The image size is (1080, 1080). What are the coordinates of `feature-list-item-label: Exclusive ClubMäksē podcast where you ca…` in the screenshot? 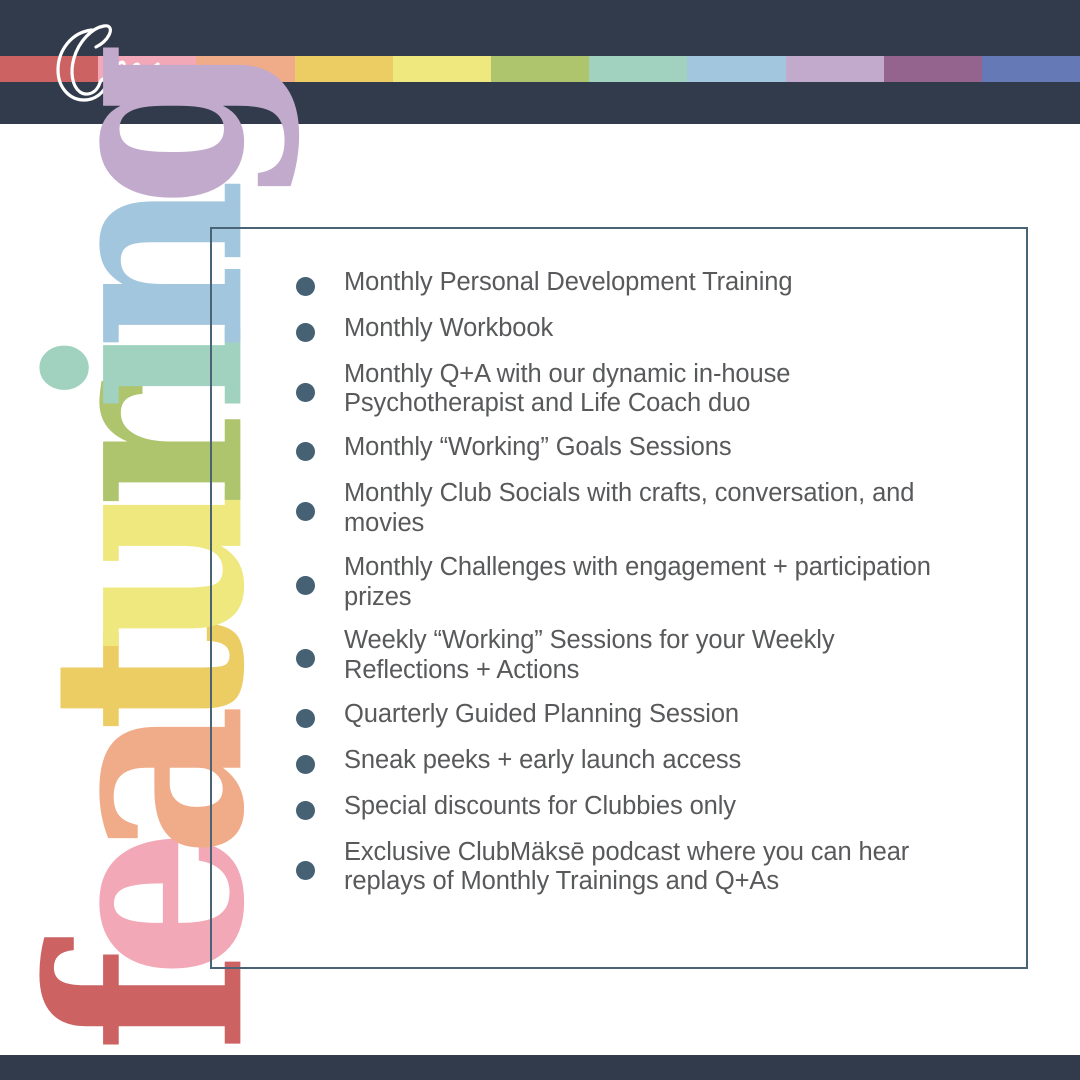 It's located at (627, 866).